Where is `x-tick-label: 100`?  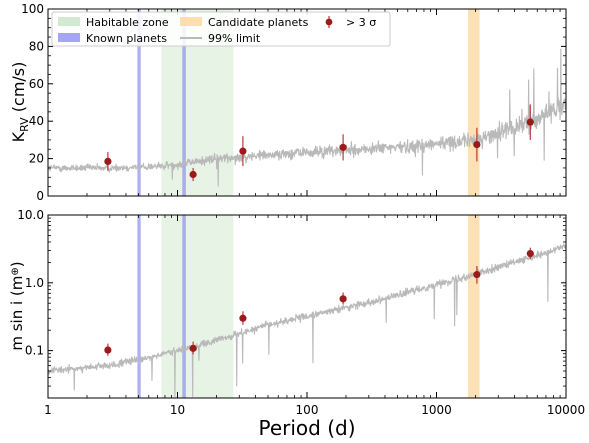
x-tick-label: 100 is located at coordinates (307, 410).